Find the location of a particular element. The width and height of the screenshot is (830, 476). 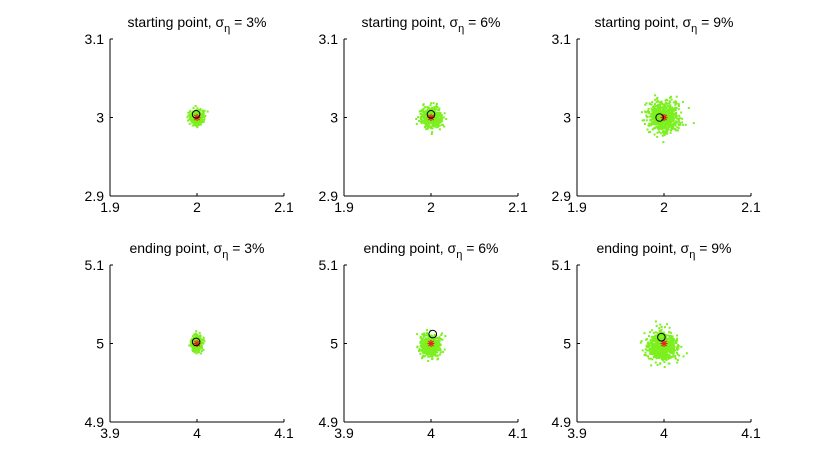

x-tick-label: 2 is located at coordinates (197, 207).